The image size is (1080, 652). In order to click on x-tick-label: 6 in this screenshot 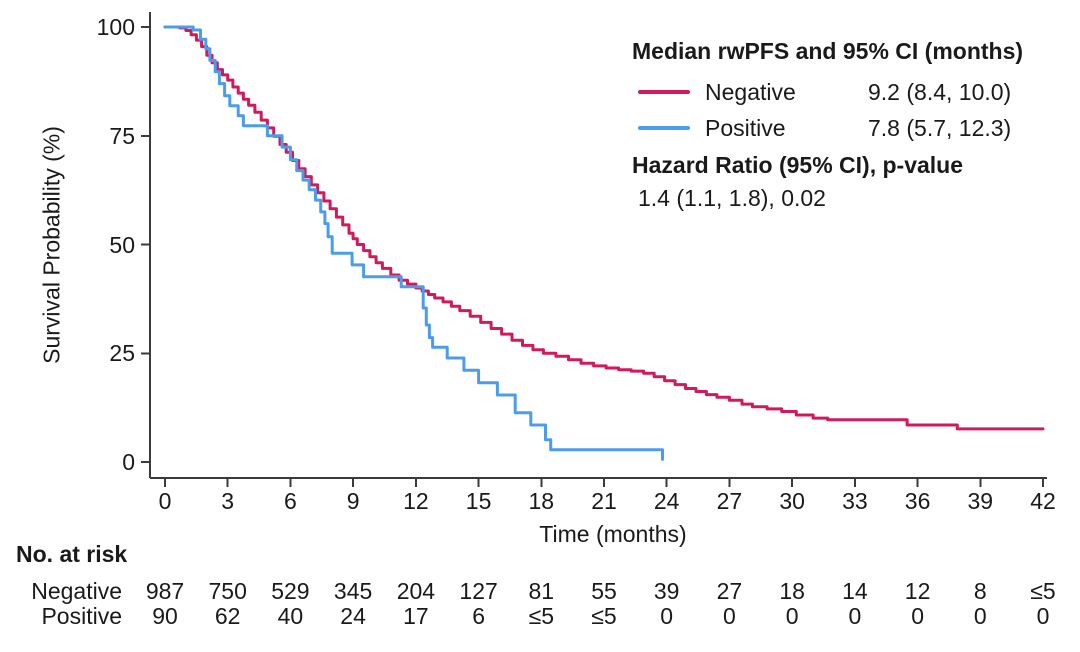, I will do `click(290, 501)`.